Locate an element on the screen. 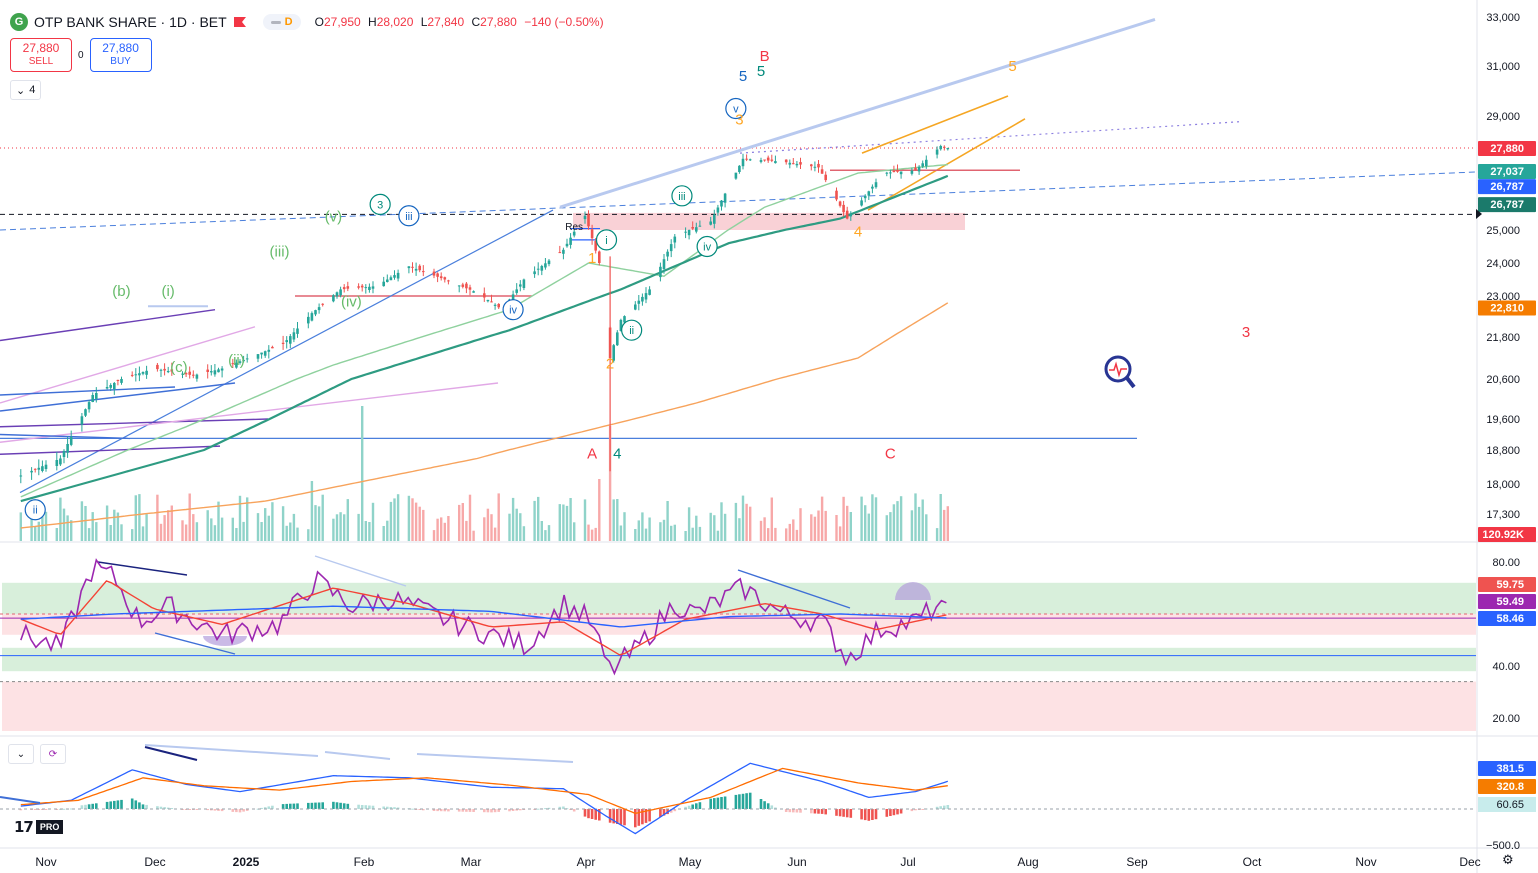  ma-long-price-tag: 22,810 is located at coordinates (1507, 308).